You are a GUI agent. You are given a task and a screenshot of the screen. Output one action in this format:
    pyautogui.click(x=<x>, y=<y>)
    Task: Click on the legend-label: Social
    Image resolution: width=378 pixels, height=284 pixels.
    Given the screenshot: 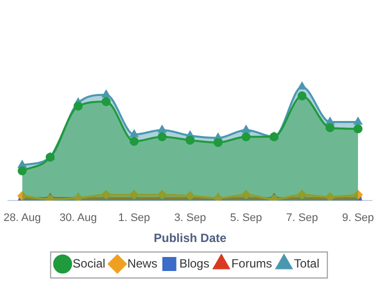 What is the action you would take?
    pyautogui.click(x=89, y=263)
    